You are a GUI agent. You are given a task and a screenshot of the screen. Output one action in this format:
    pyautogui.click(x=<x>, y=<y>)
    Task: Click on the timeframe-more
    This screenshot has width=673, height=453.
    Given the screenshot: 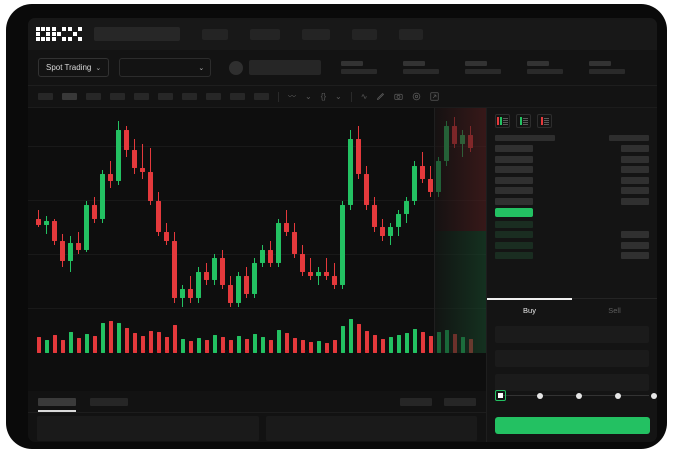 What is the action you would take?
    pyautogui.click(x=261, y=96)
    